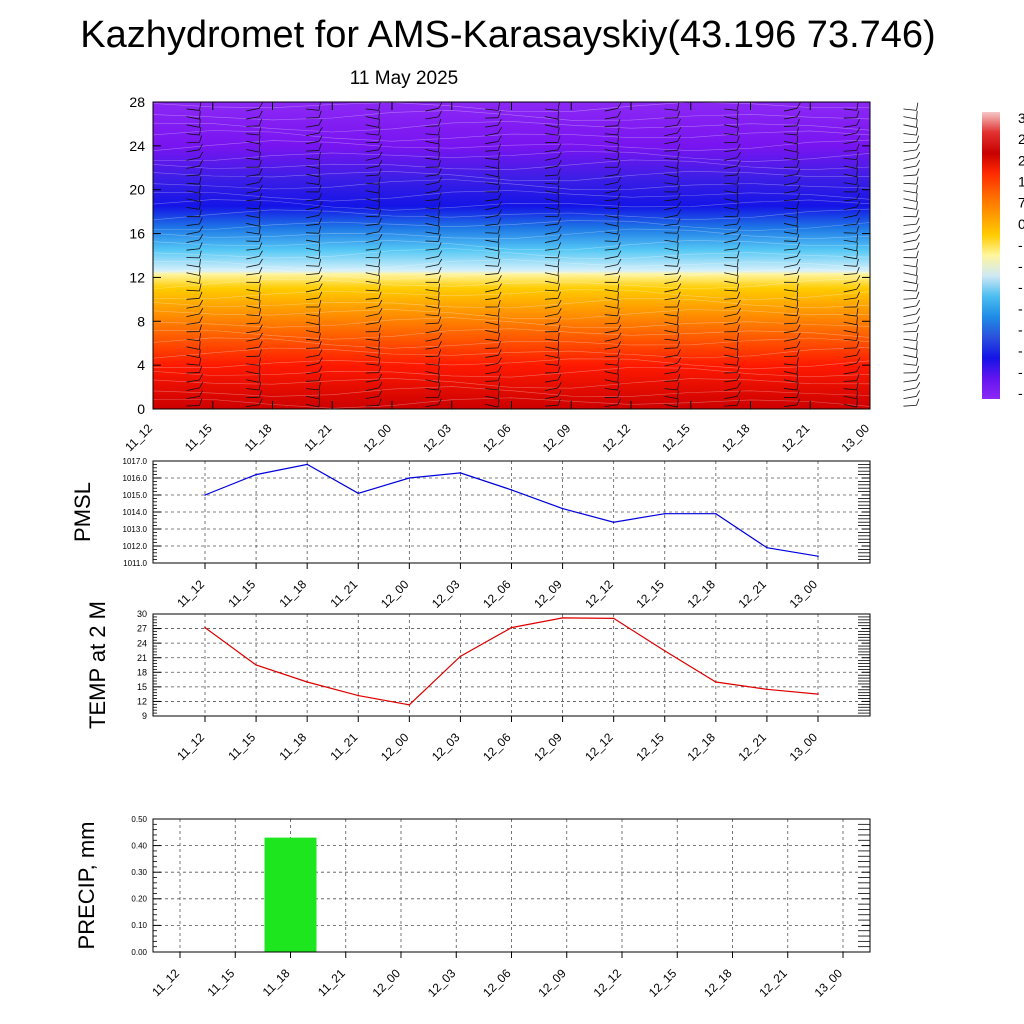 The image size is (1024, 1024). What do you see at coordinates (139, 952) in the screenshot?
I see `y-tick-label: 0.00` at bounding box center [139, 952].